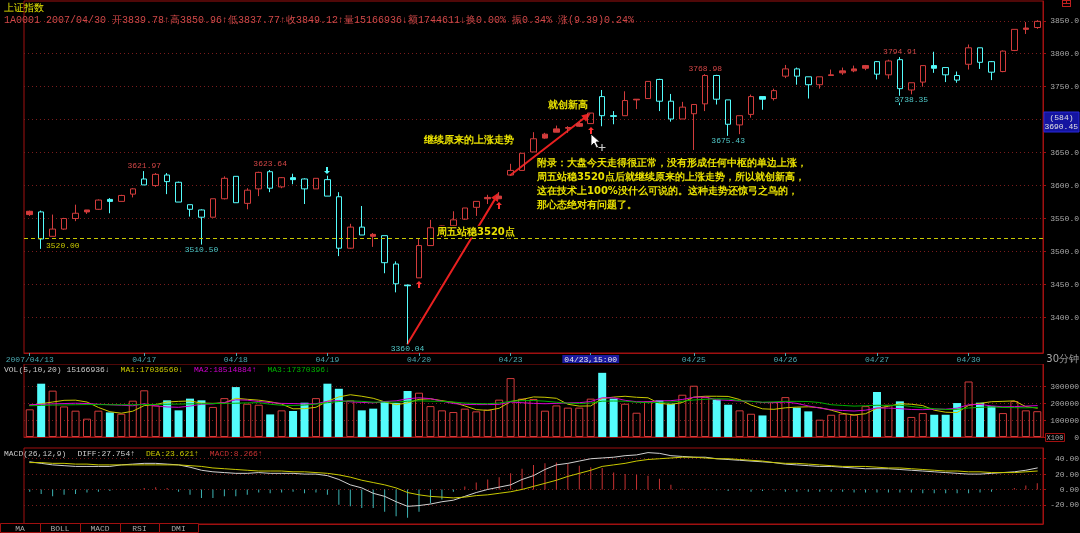 The height and width of the screenshot is (533, 1080). I want to click on chart-title: MACD(26,12,9), so click(35, 453).